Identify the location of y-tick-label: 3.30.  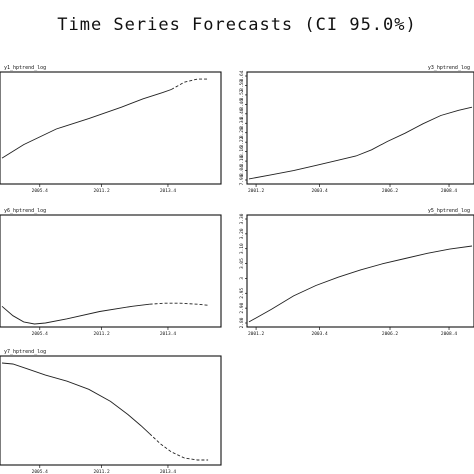
(242, 218).